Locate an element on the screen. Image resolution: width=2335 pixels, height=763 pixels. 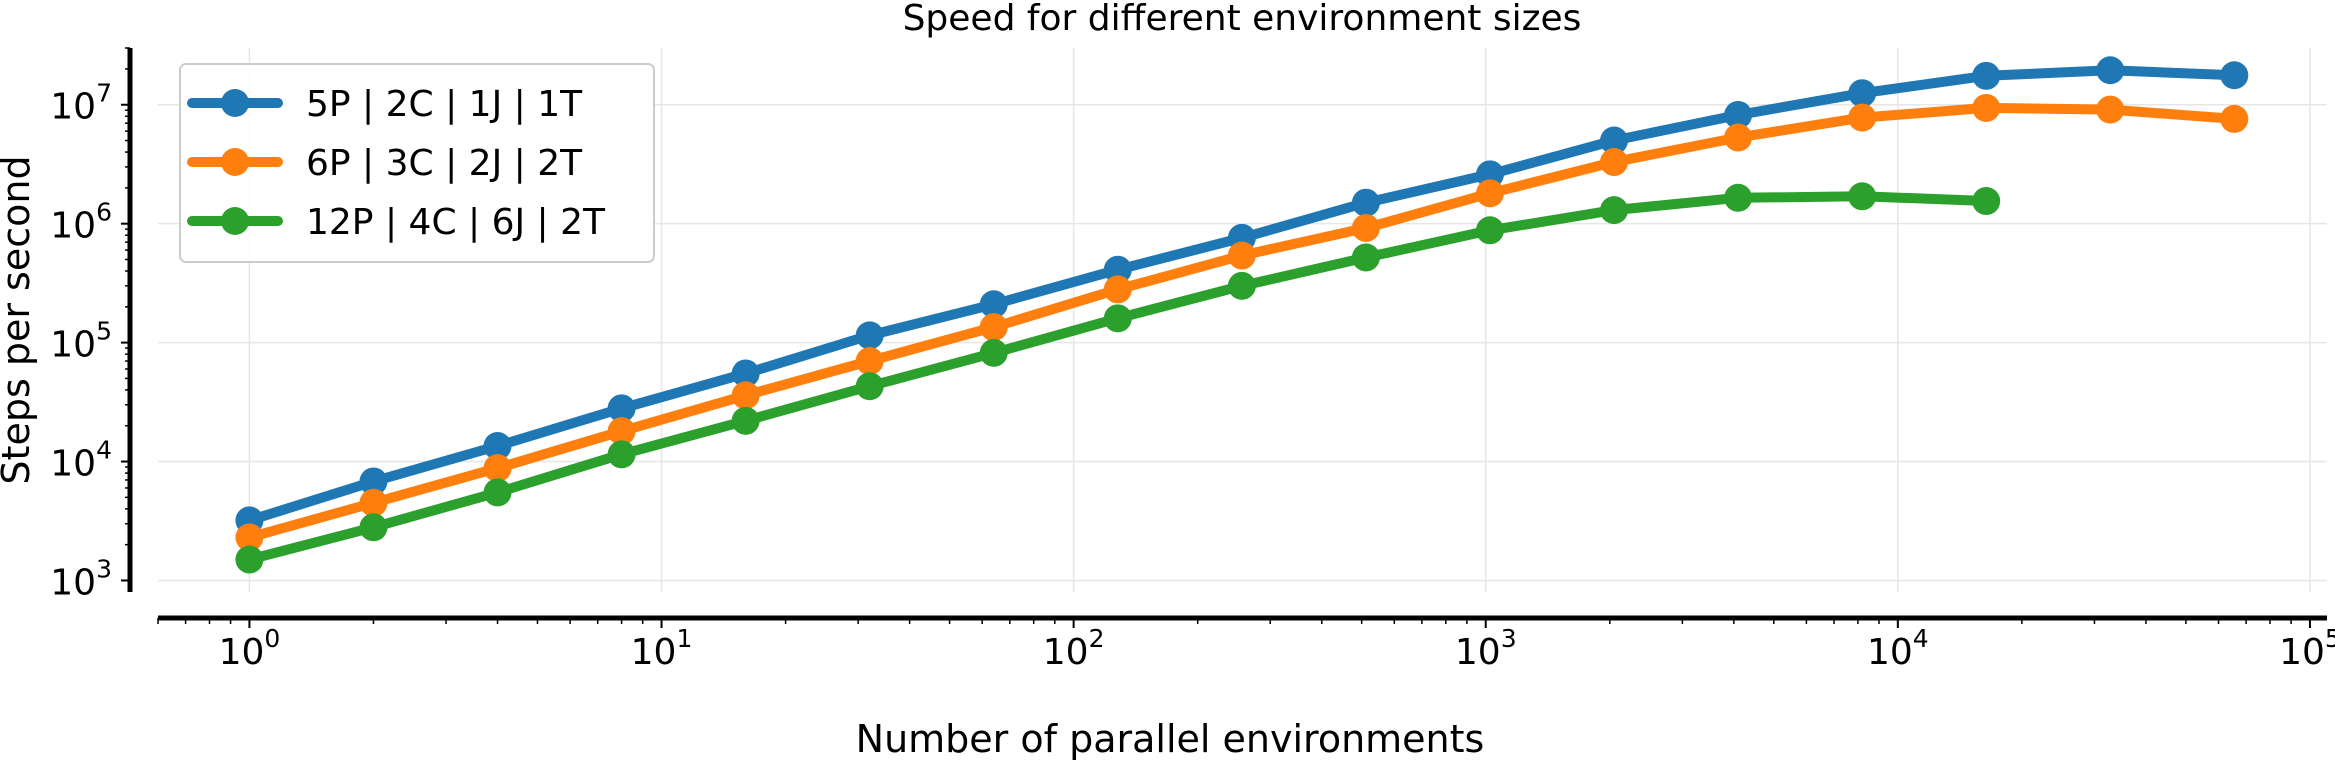
x-tick-label-exp: 4 is located at coordinates (1921, 638).